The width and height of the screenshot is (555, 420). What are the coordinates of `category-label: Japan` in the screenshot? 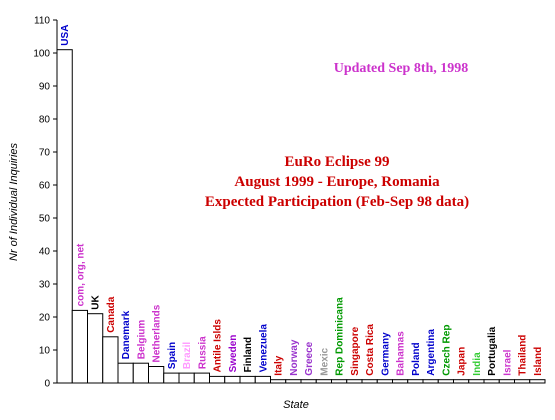 It's located at (462, 361).